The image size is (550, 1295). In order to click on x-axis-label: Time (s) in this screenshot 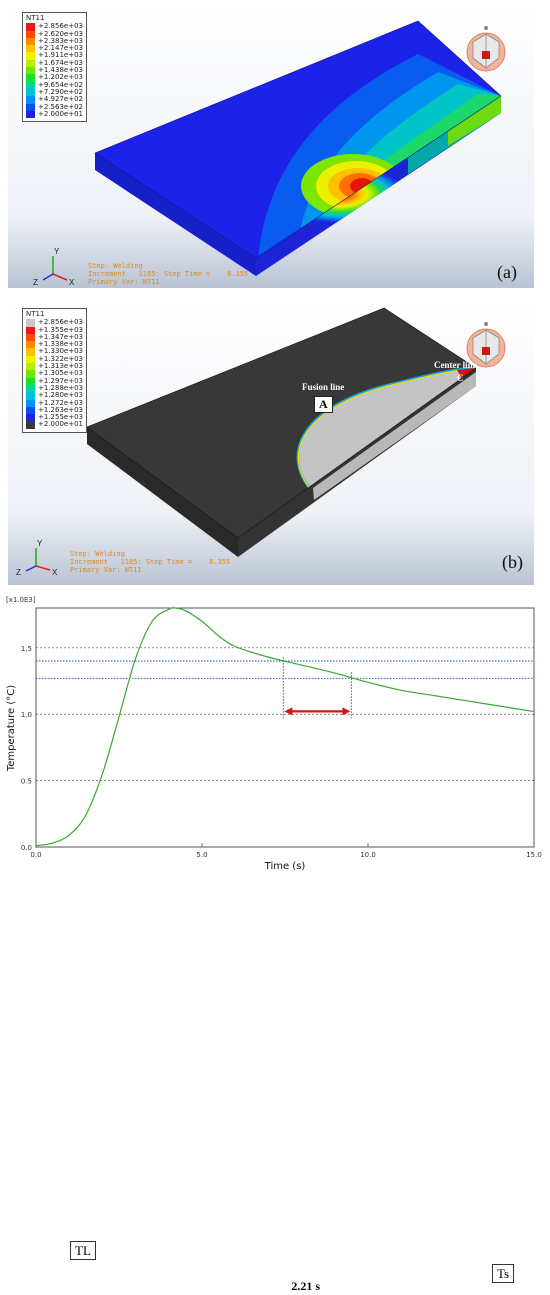, I will do `click(285, 866)`.